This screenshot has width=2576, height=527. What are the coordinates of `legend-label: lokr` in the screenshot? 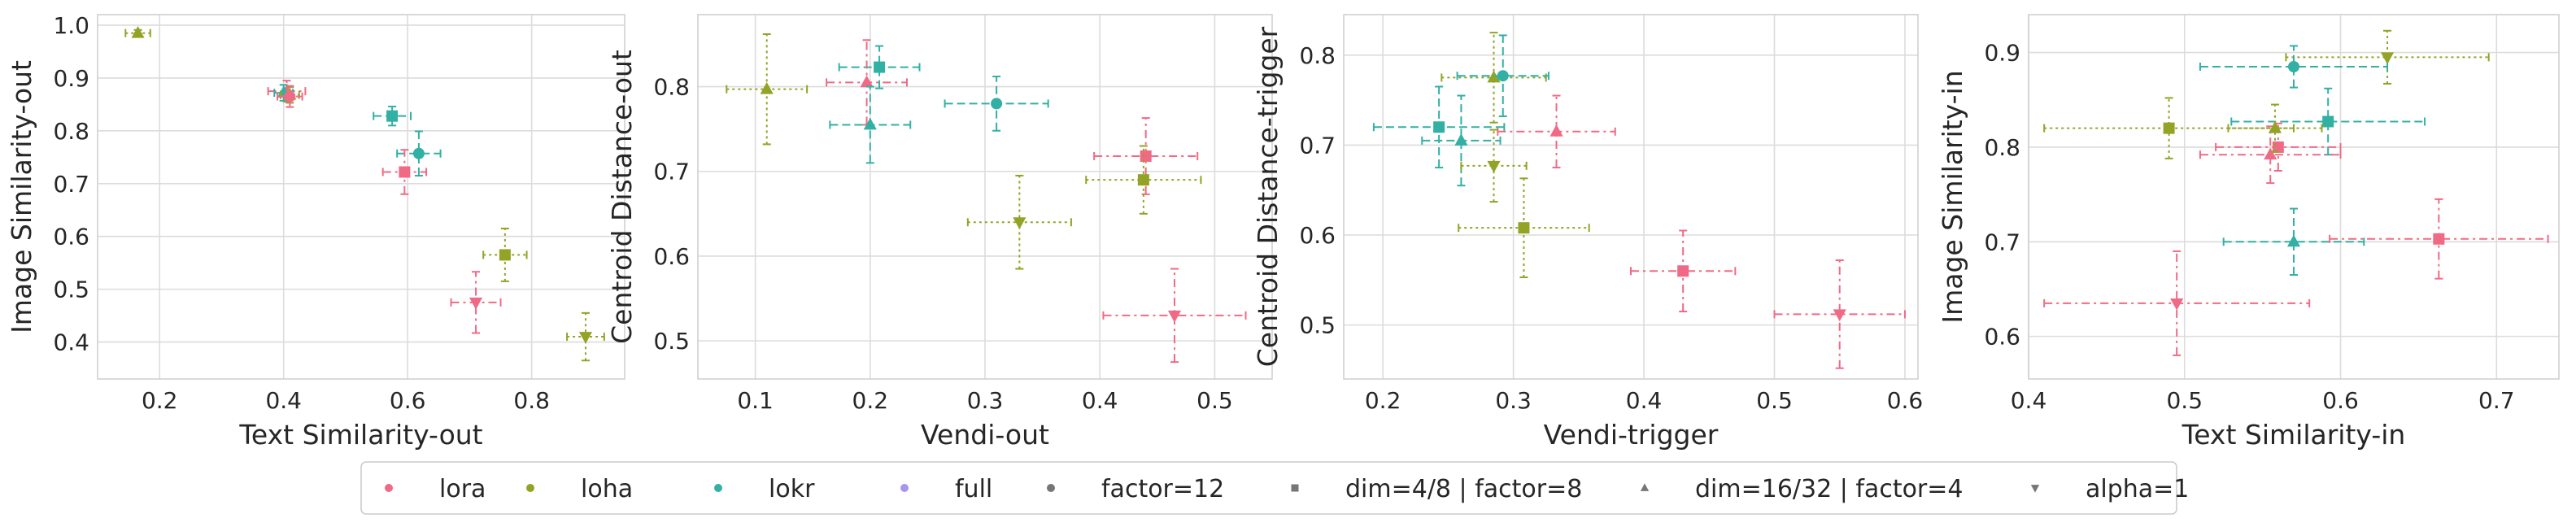 It's located at (792, 489).